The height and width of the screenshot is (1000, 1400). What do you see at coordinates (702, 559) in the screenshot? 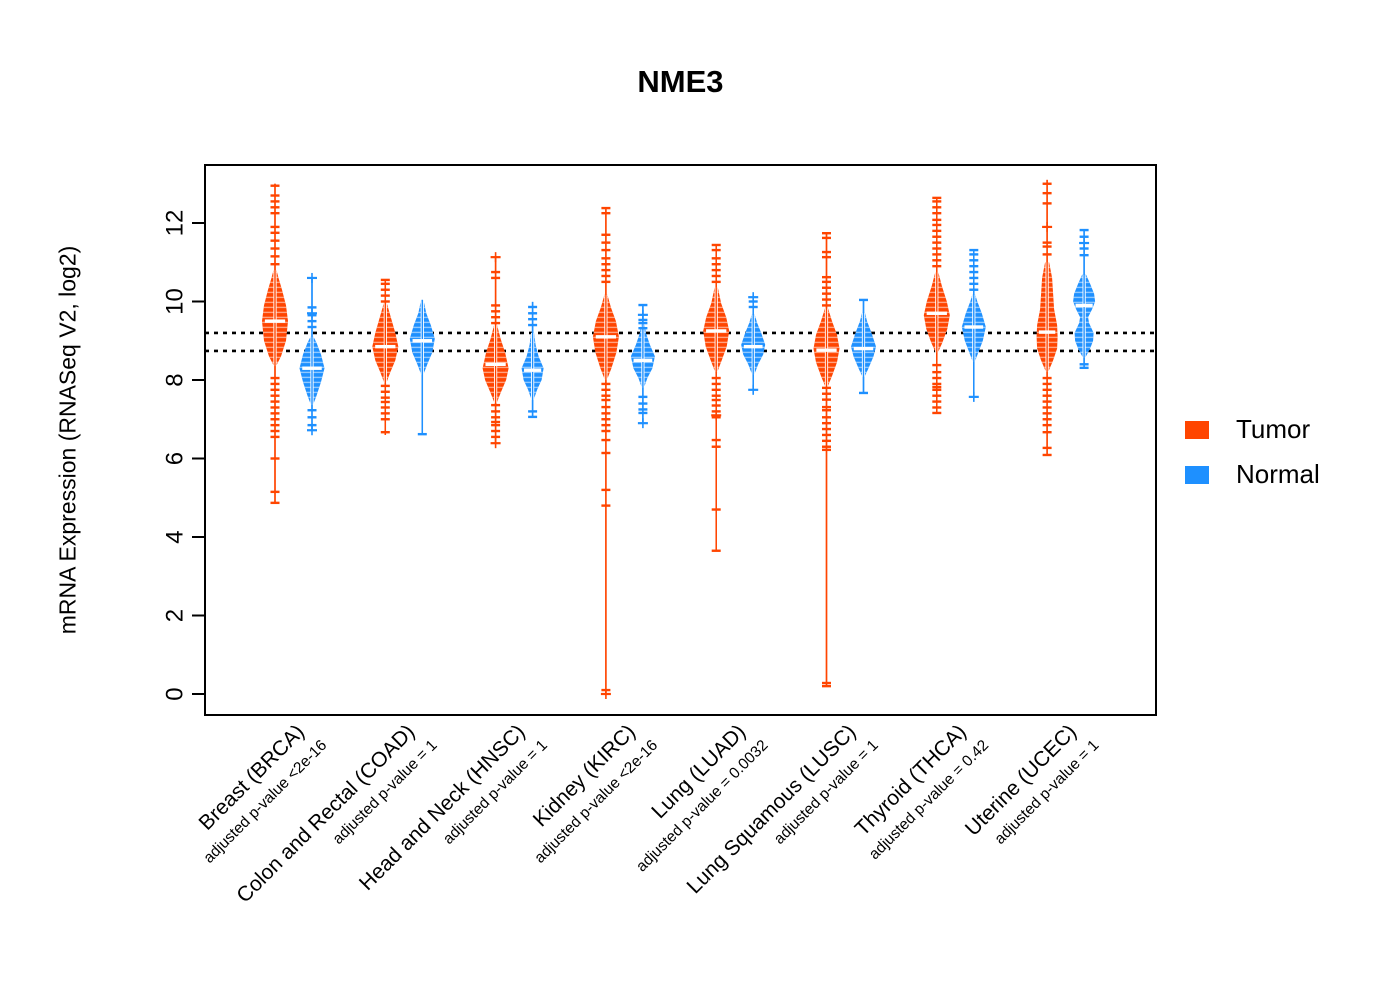
I see `group-4: Lung (LUAD)adjusted p-value = 0.0032` at bounding box center [702, 559].